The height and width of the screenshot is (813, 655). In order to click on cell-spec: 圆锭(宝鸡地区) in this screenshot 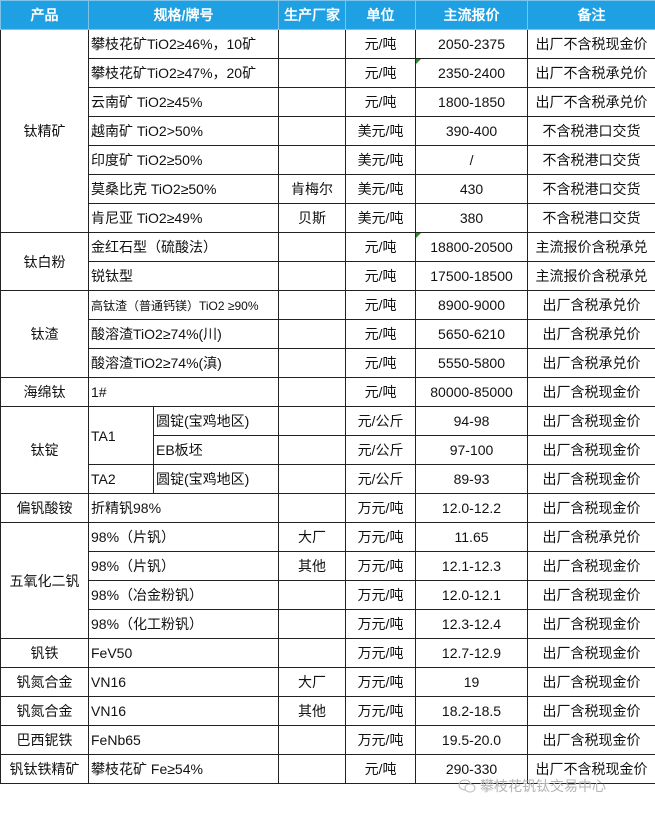, I will do `click(216, 421)`.